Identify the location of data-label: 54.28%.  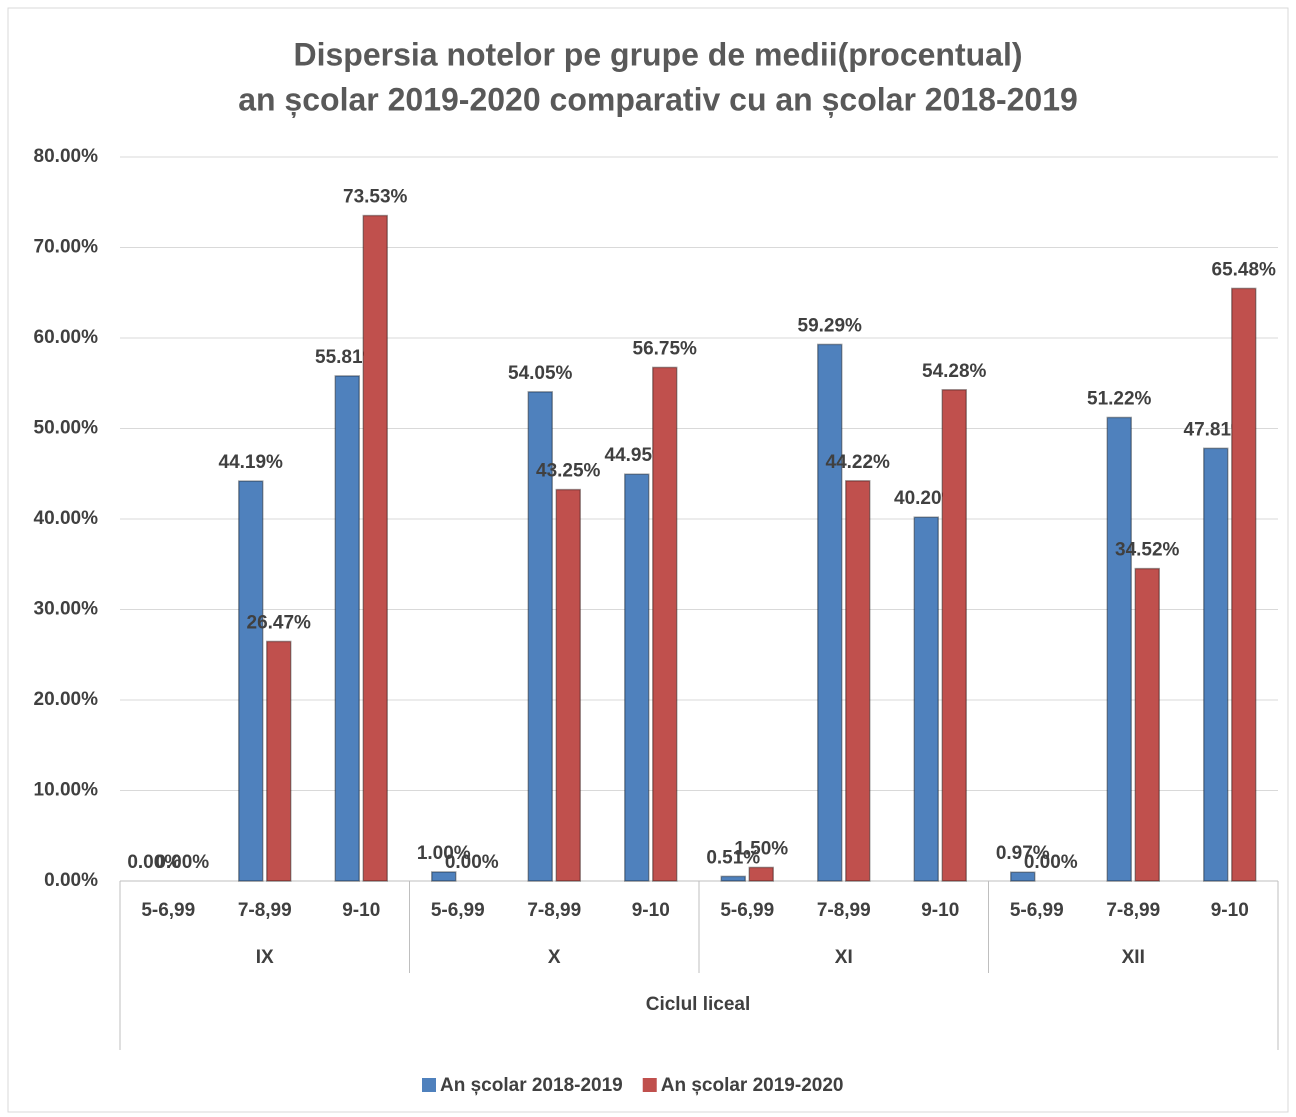
(954, 371).